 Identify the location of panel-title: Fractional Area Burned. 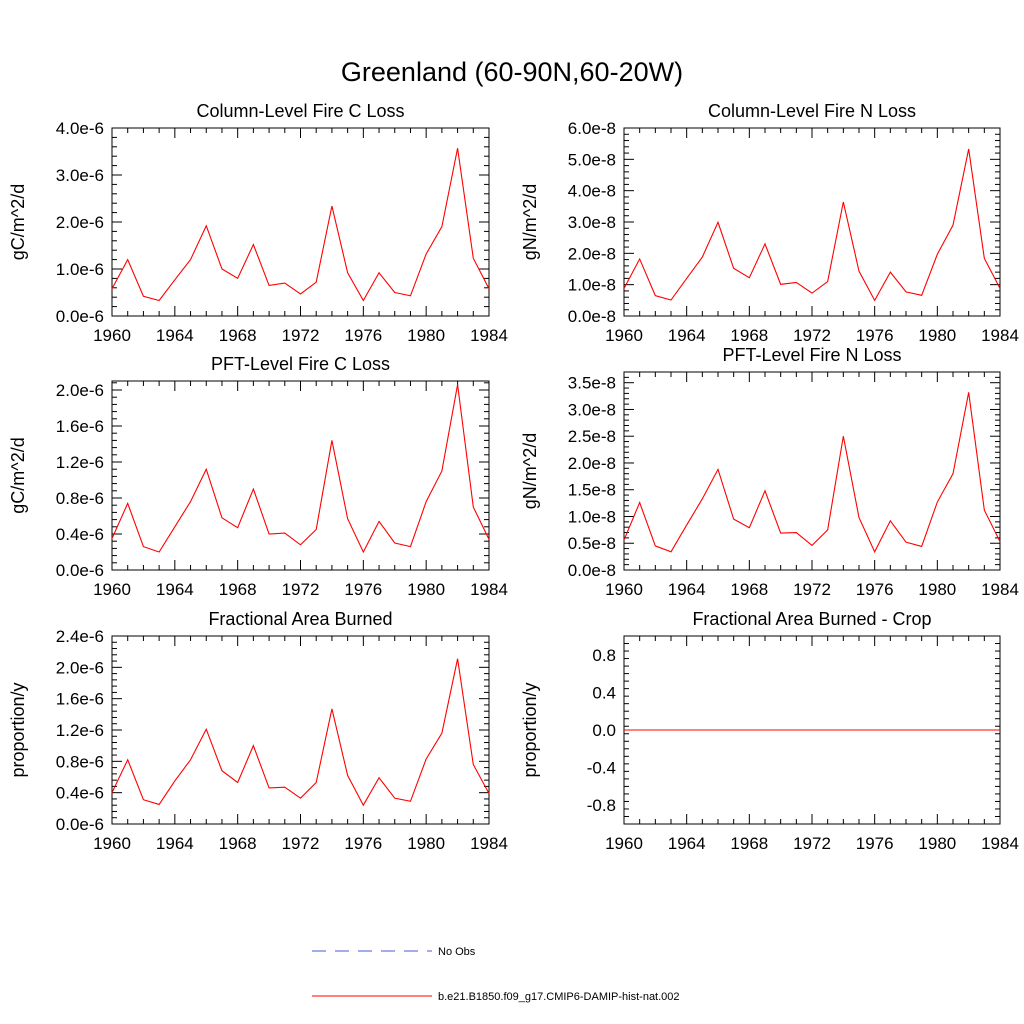
(300, 619).